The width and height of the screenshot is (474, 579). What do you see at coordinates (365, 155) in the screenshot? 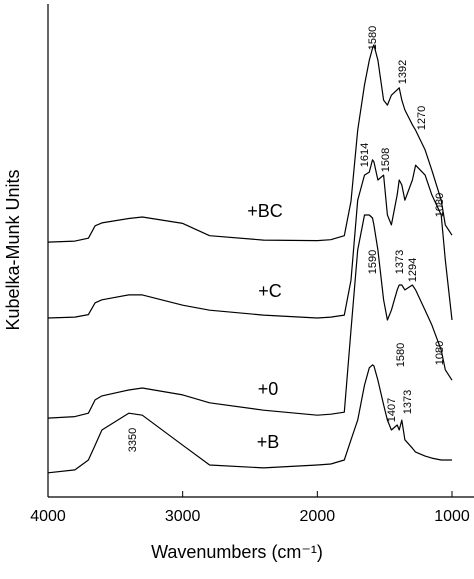
I see `peak-label: 1614` at bounding box center [365, 155].